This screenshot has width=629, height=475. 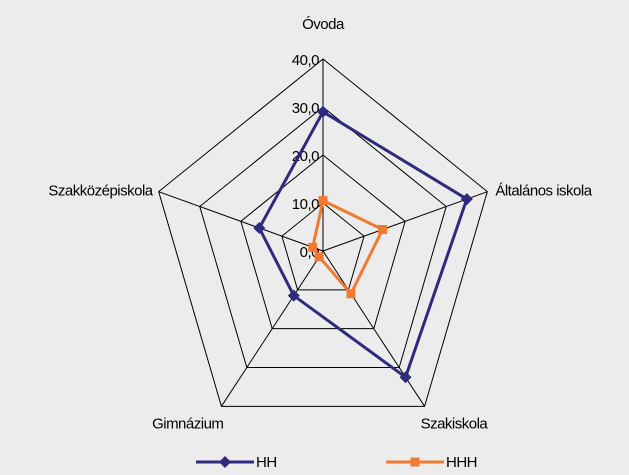 I want to click on category-label: Óvoda, so click(x=323, y=24).